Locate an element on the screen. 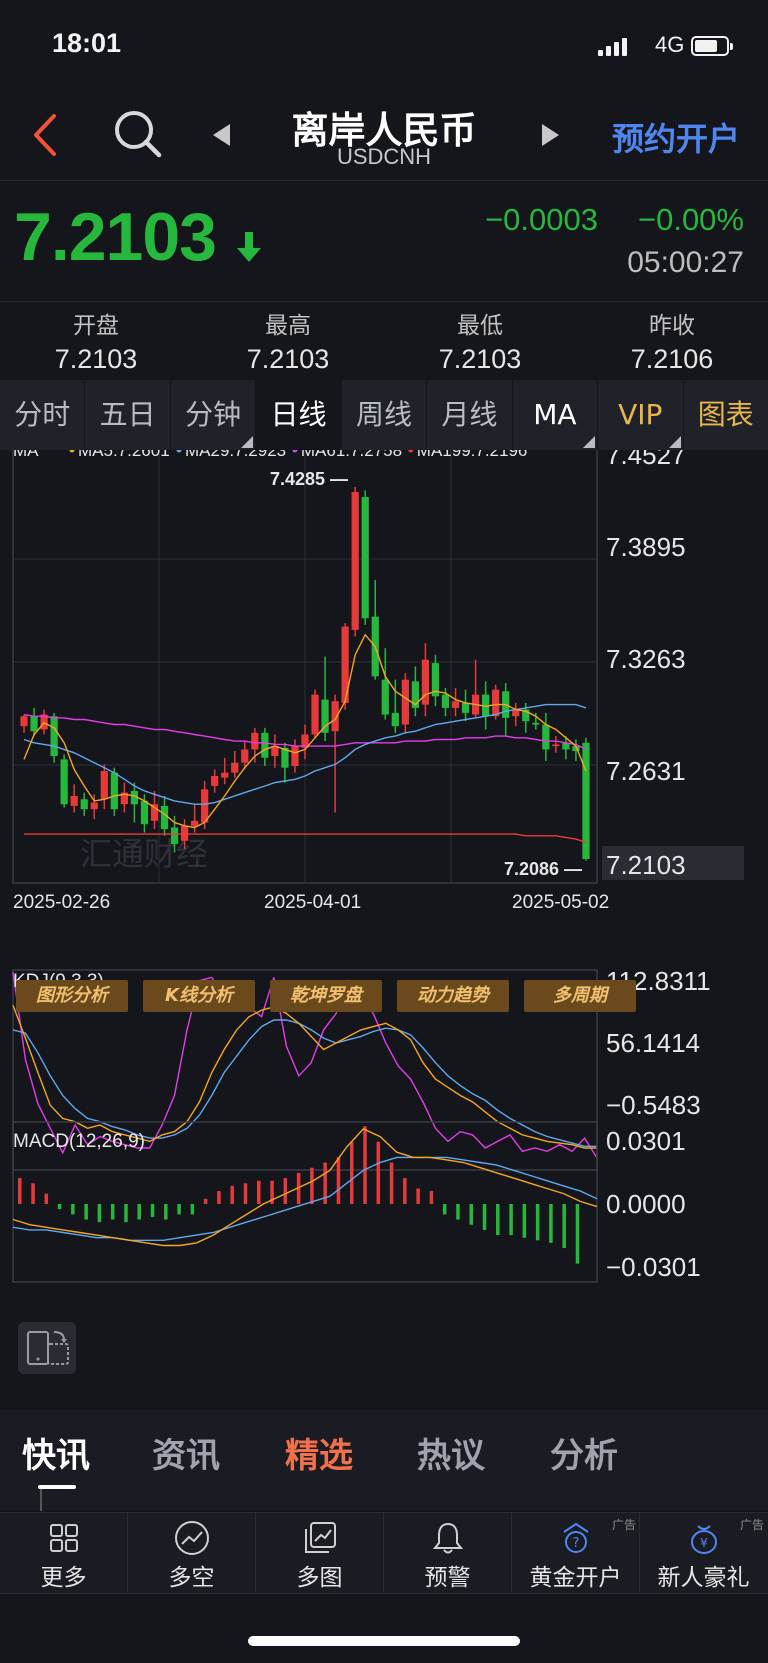 This screenshot has width=768, height=1663. ma-lines is located at coordinates (305, 738).